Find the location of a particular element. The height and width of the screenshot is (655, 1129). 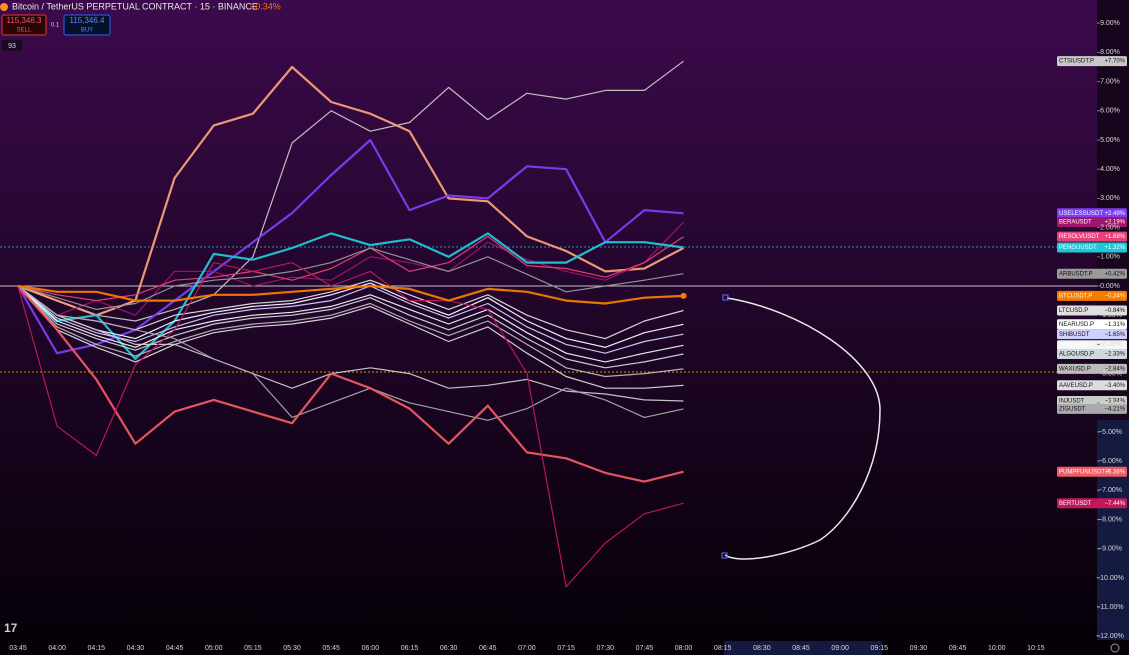

indicator-count: 93 is located at coordinates (12, 46).